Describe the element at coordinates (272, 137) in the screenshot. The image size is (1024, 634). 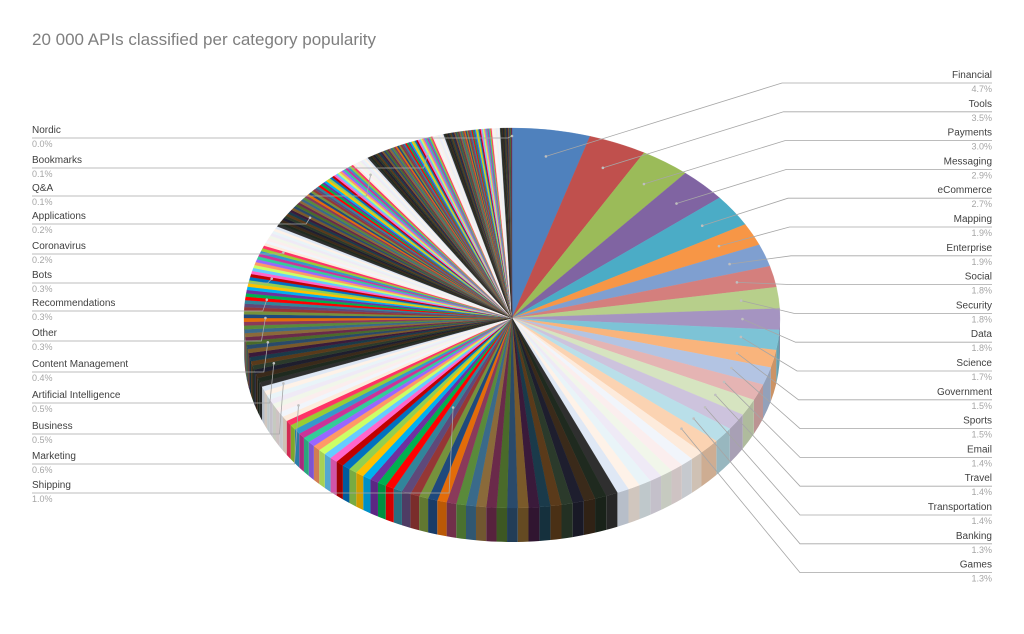
I see `leader-line-nordic` at that location.